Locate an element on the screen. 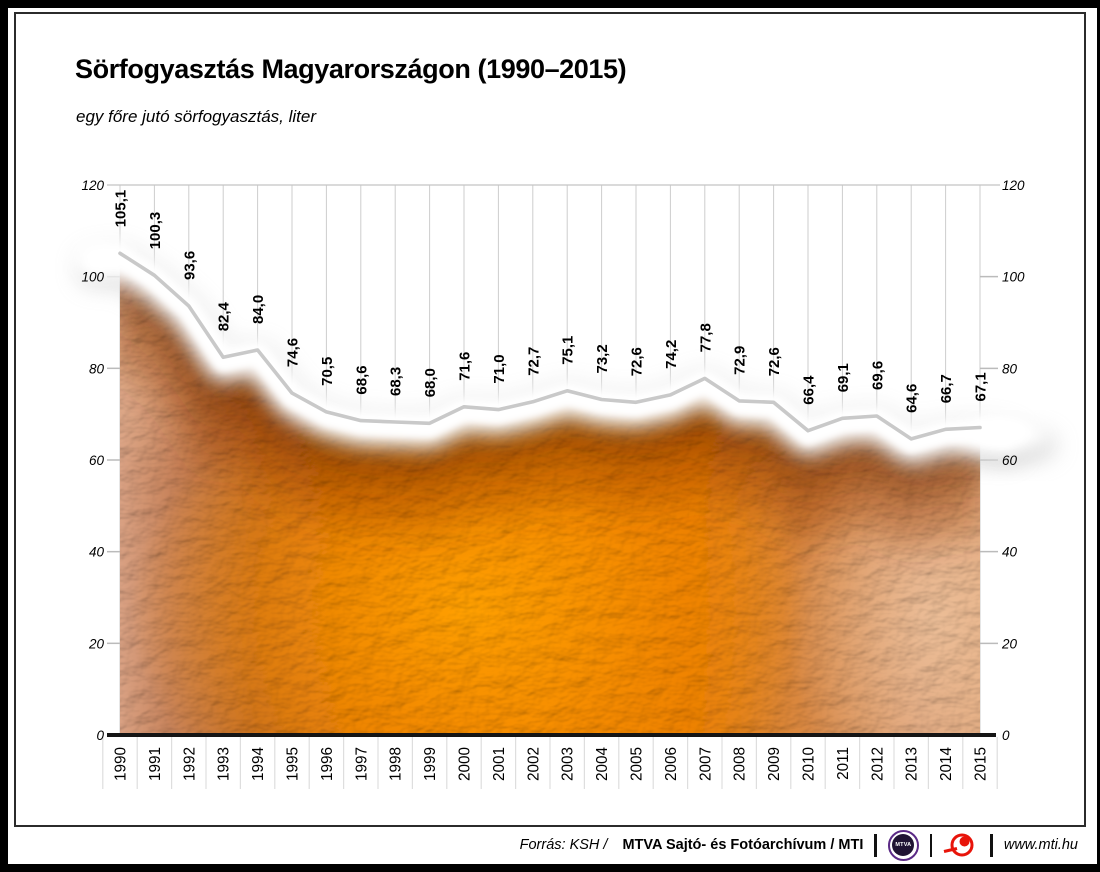 This screenshot has height=872, width=1100. svg-text: 2014 is located at coordinates (946, 764).